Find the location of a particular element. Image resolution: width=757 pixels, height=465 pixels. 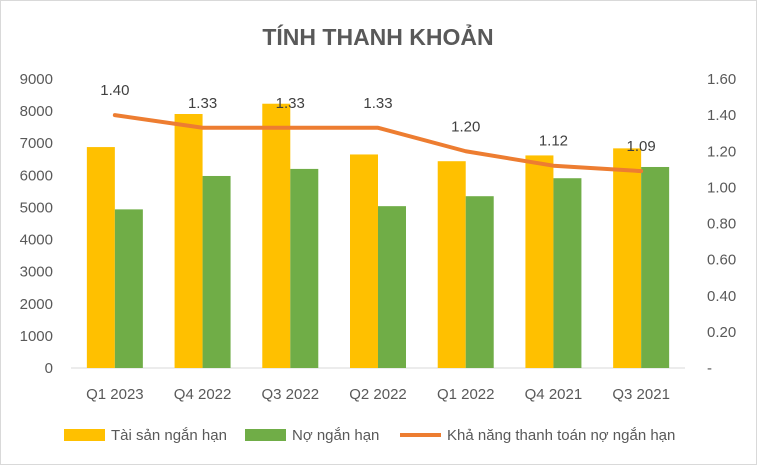

right-axis-tick: 0.80 is located at coordinates (721, 224).